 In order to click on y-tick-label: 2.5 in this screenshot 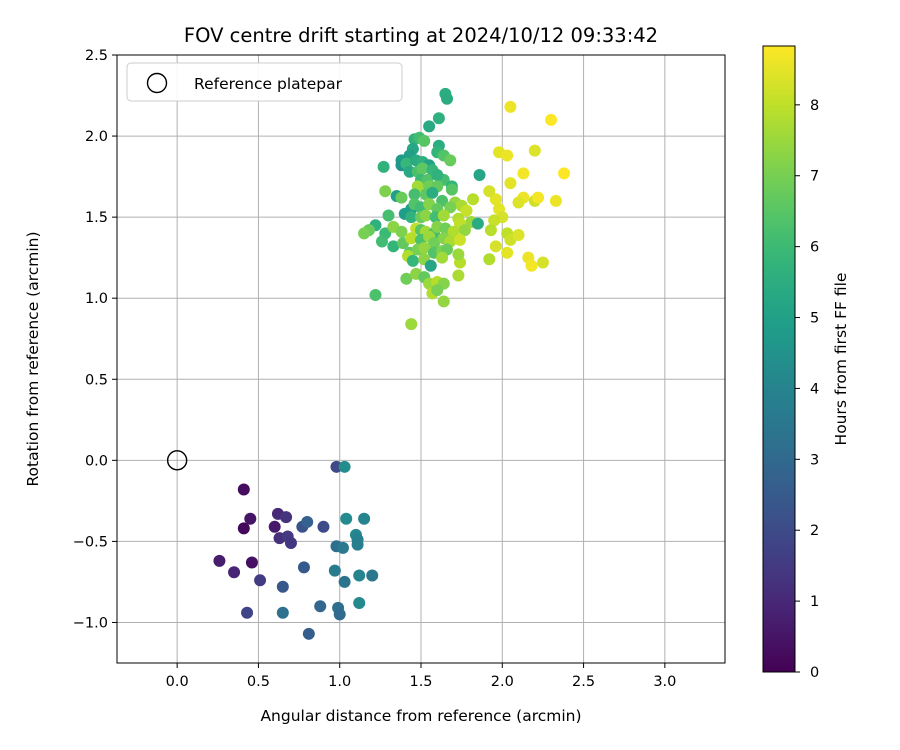, I will do `click(96, 56)`.